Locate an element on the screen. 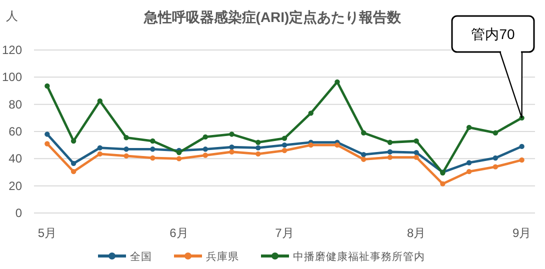  y-tick-label: 80 is located at coordinates (15, 104).